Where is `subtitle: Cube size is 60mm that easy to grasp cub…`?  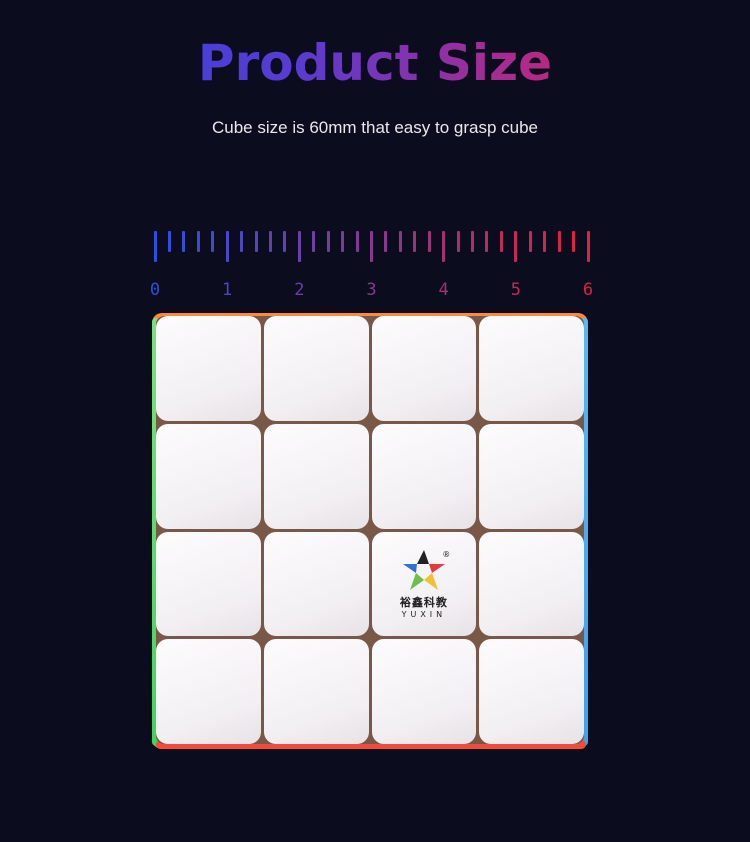
subtitle: Cube size is 60mm that easy to grasp cub… is located at coordinates (375, 127).